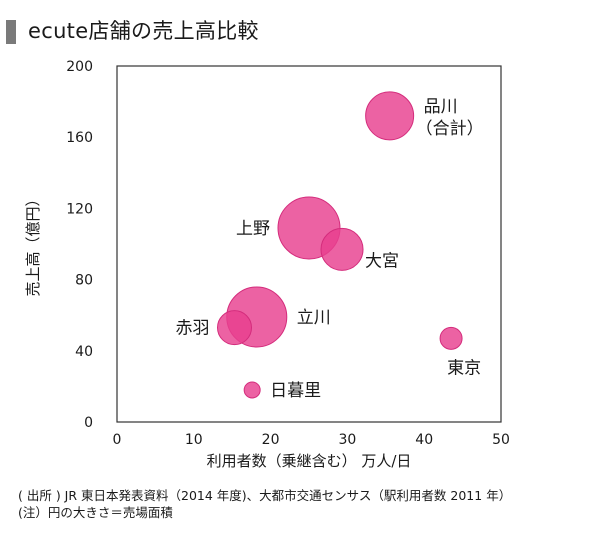 Image resolution: width=598 pixels, height=543 pixels. What do you see at coordinates (314, 318) in the screenshot?
I see `bubble-label: 立川` at bounding box center [314, 318].